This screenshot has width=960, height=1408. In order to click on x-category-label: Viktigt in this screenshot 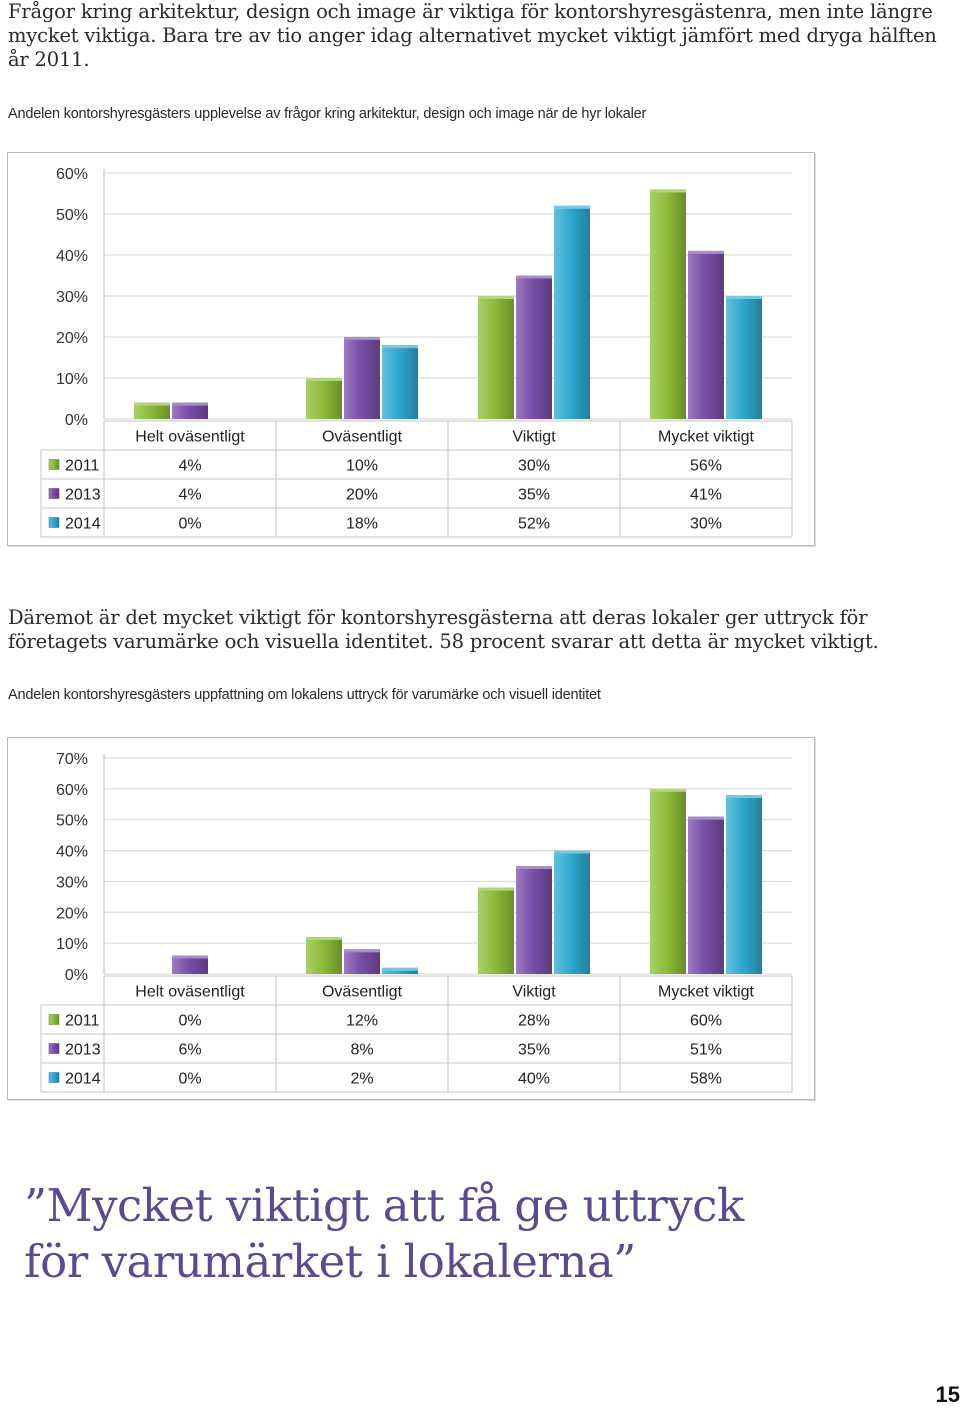, I will do `click(534, 437)`.